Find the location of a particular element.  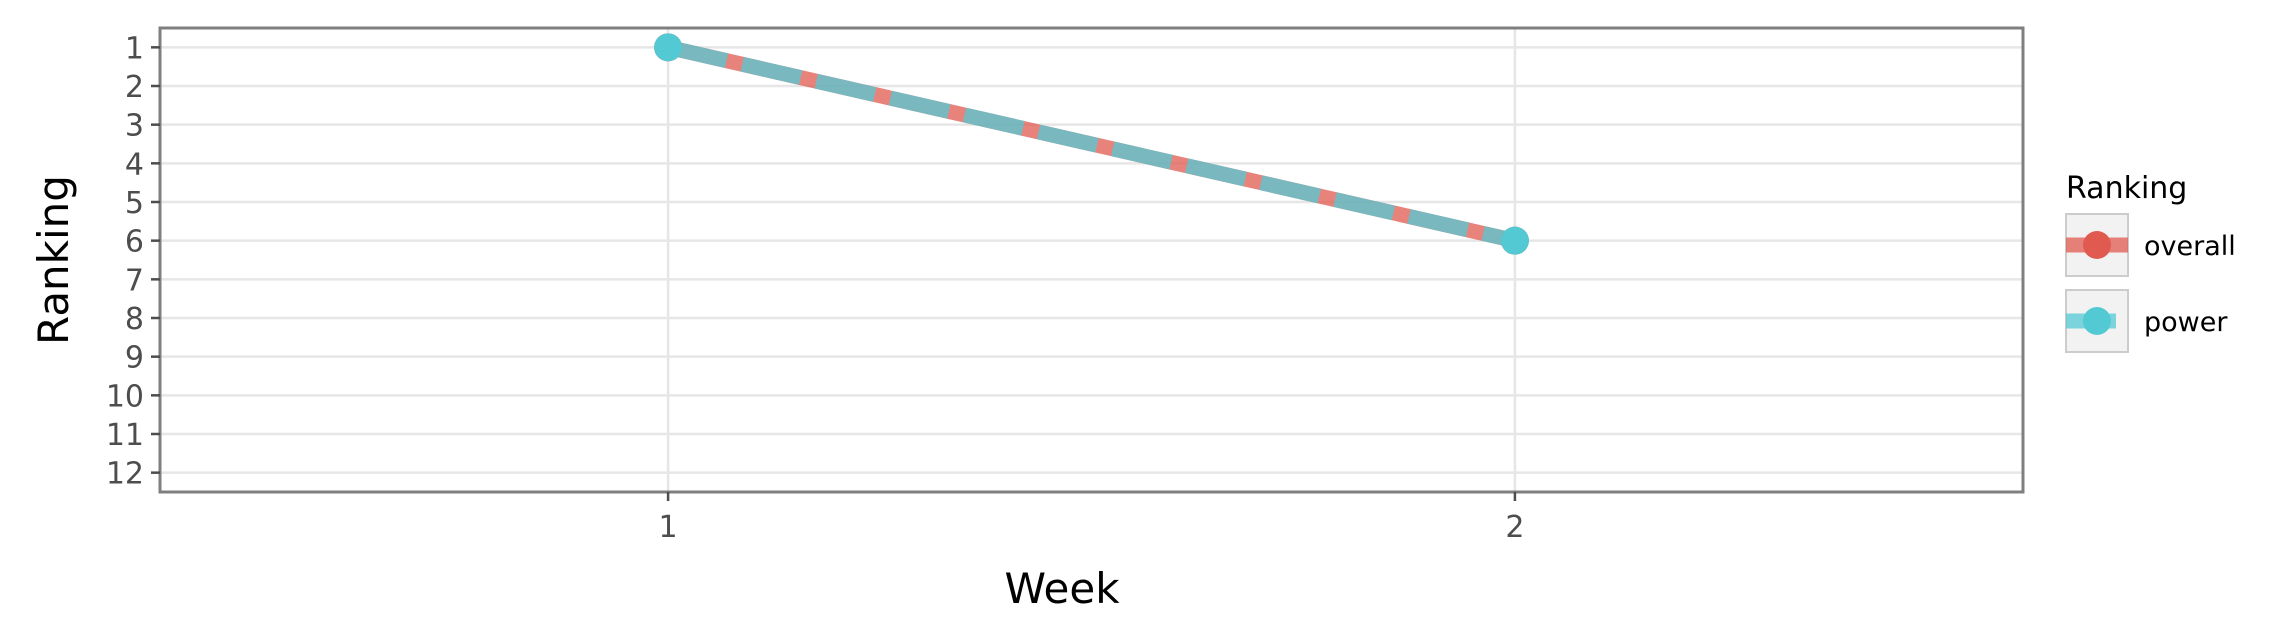

legend-label-power: power is located at coordinates (2186, 322).